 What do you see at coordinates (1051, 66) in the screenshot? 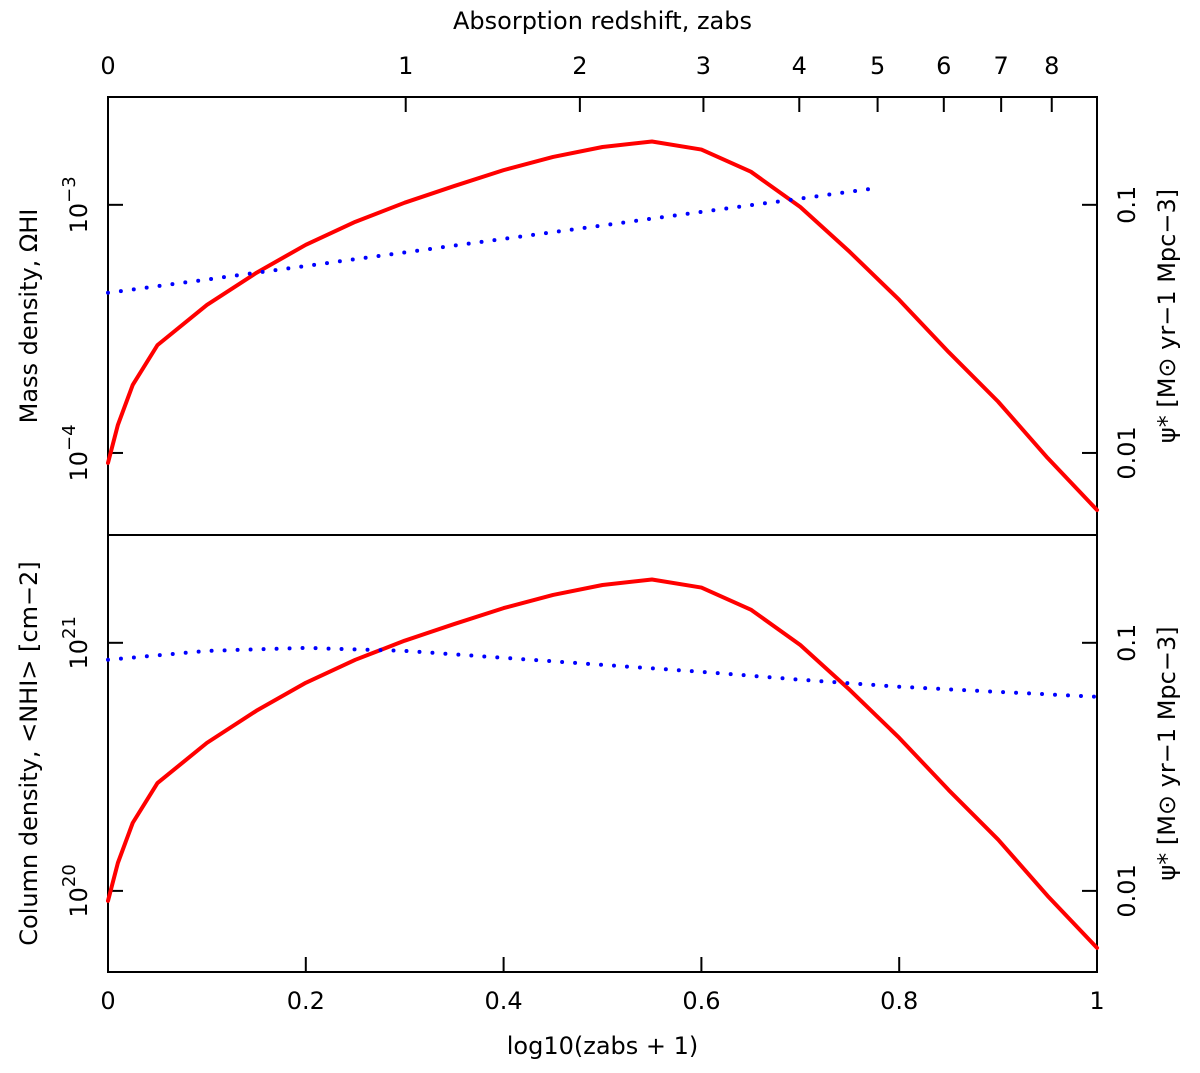
I see `x2-tick-label: 8` at bounding box center [1051, 66].